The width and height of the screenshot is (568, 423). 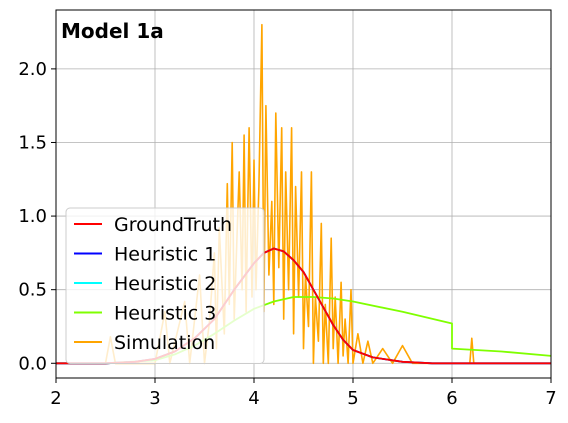 What do you see at coordinates (112, 31) in the screenshot?
I see `chart-title: Model 1a` at bounding box center [112, 31].